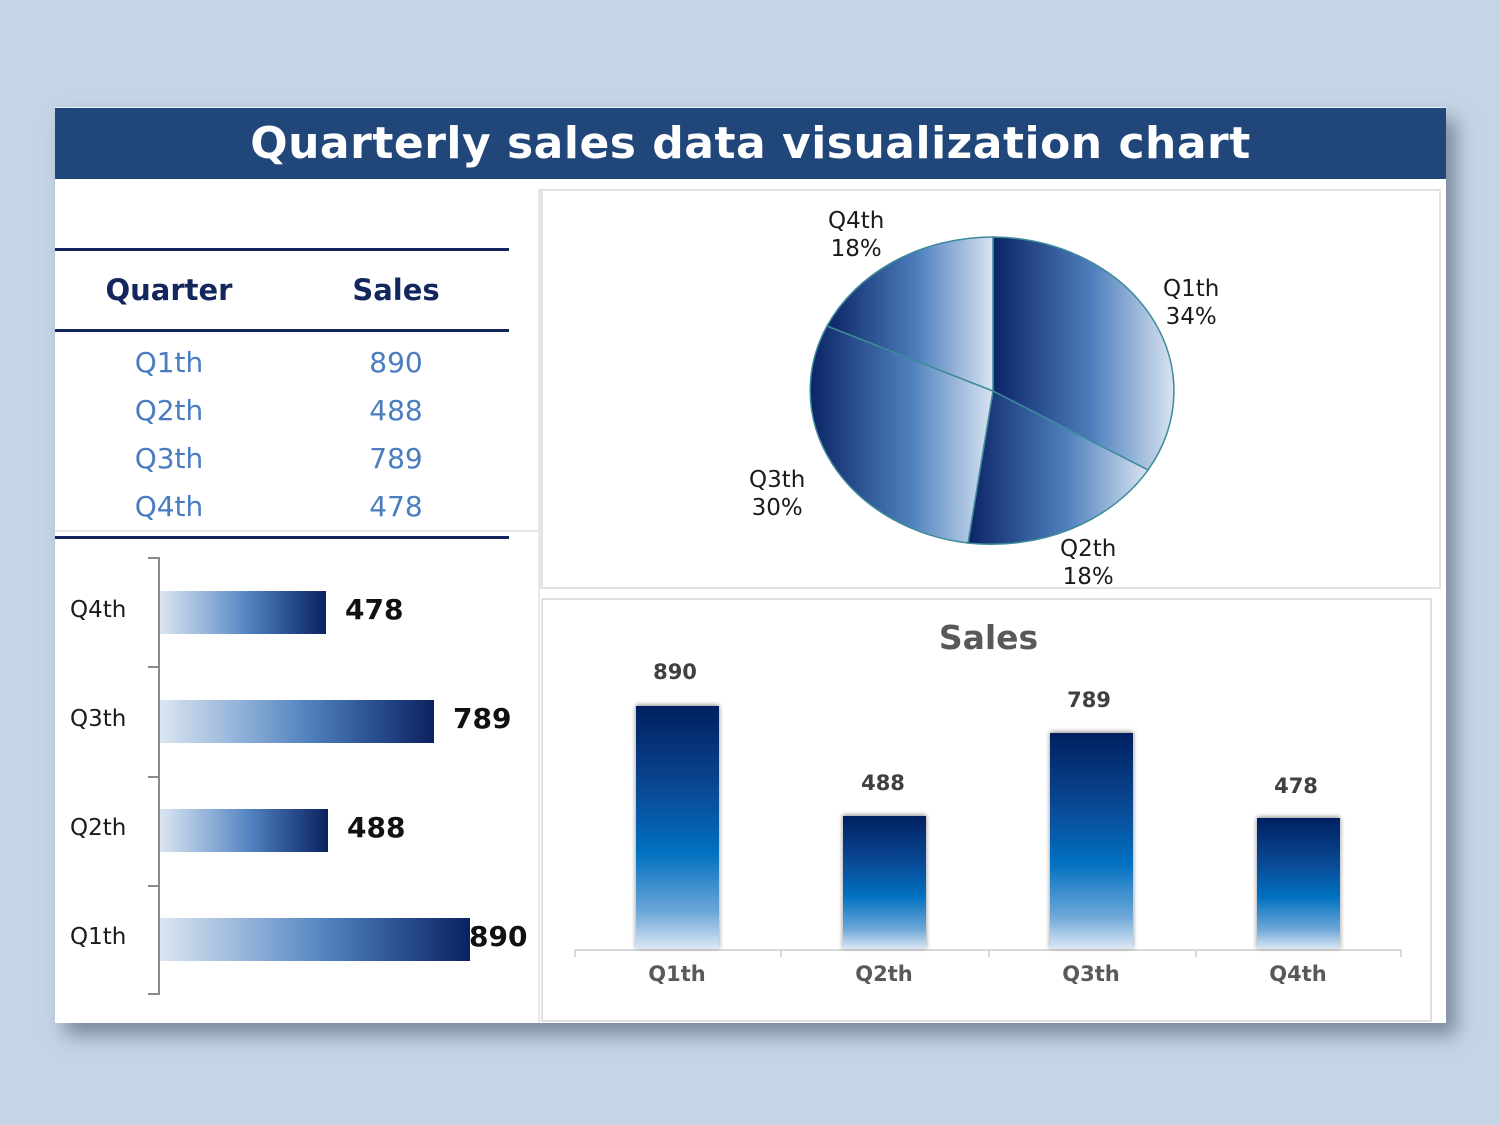 The width and height of the screenshot is (1500, 1125). I want to click on table-row: Q4th 478, so click(282, 506).